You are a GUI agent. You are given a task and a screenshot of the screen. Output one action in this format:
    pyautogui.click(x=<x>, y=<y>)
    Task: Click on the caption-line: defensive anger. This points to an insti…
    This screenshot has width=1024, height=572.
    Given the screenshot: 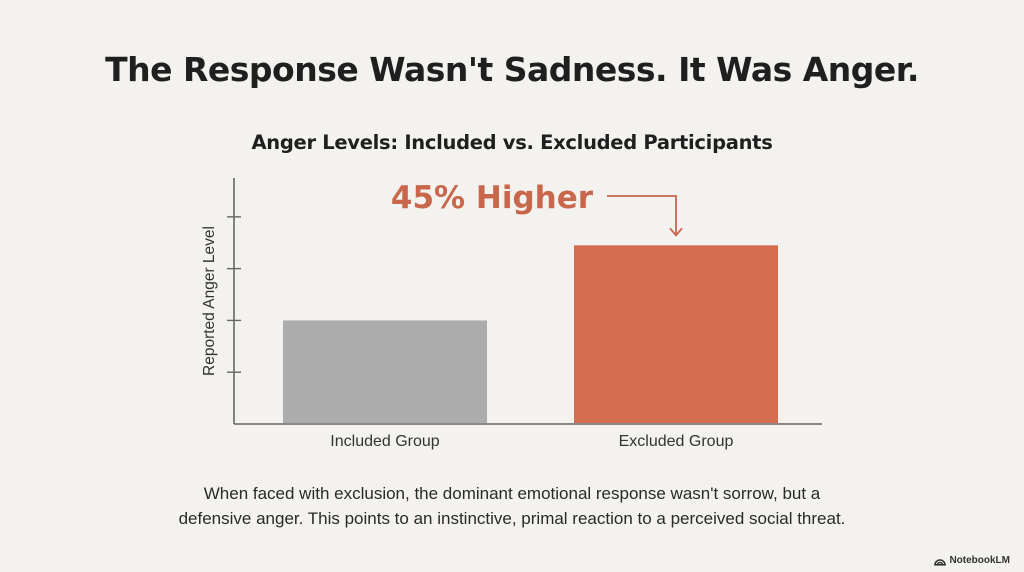 What is the action you would take?
    pyautogui.click(x=512, y=518)
    